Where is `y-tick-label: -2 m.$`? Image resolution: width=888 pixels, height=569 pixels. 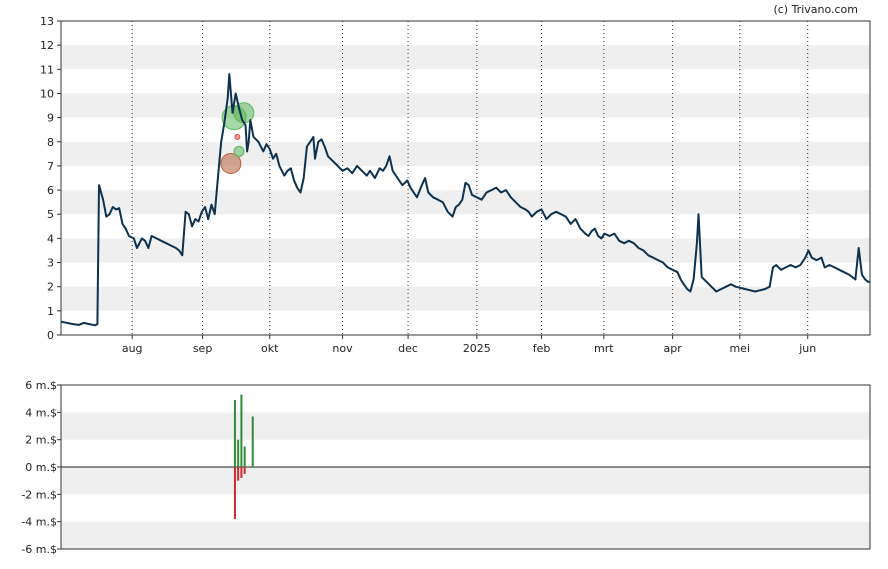
y-tick-label: -2 m.$ is located at coordinates (39, 494).